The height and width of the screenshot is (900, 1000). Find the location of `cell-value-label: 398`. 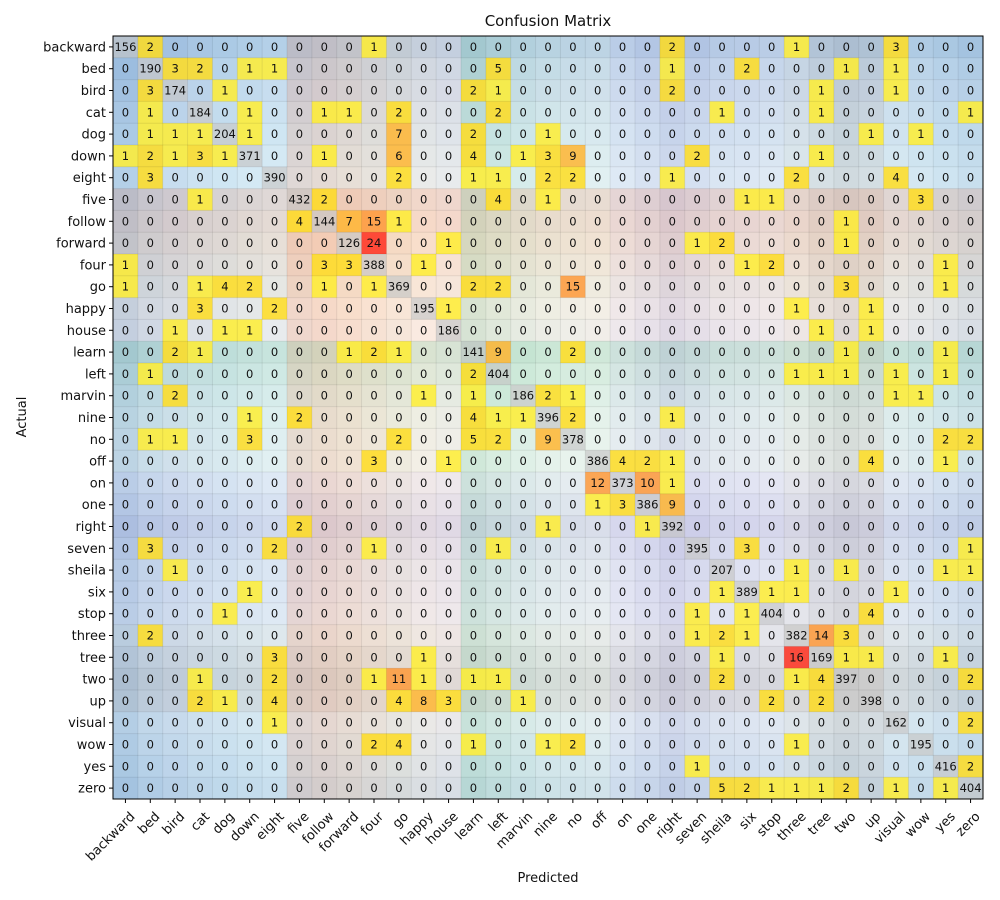

cell-value-label: 398 is located at coordinates (871, 701).